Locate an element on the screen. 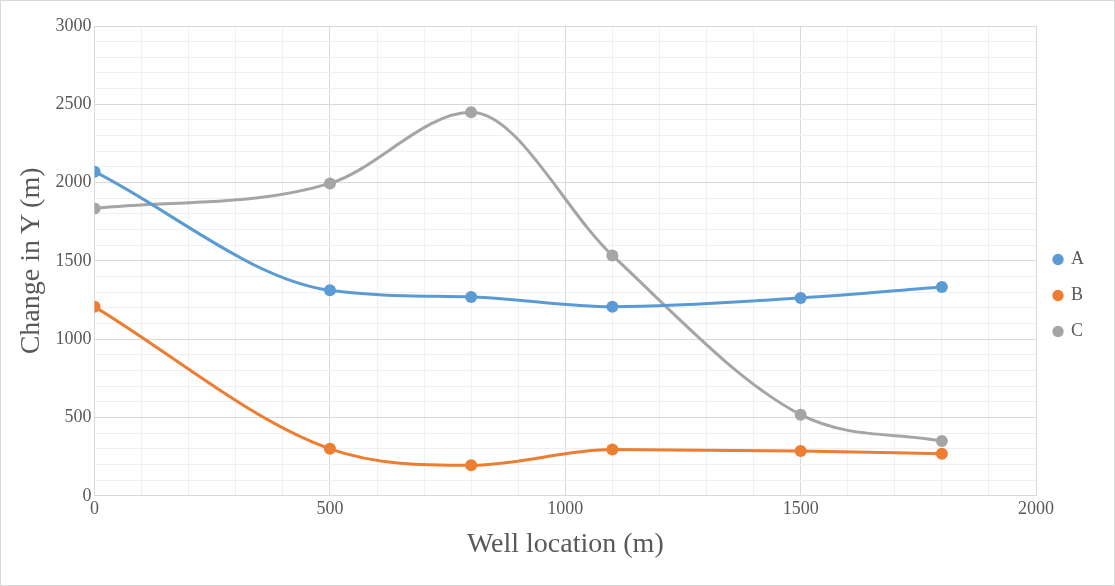 Image resolution: width=1115 pixels, height=586 pixels. y-tick-label: 1000 is located at coordinates (73, 337).